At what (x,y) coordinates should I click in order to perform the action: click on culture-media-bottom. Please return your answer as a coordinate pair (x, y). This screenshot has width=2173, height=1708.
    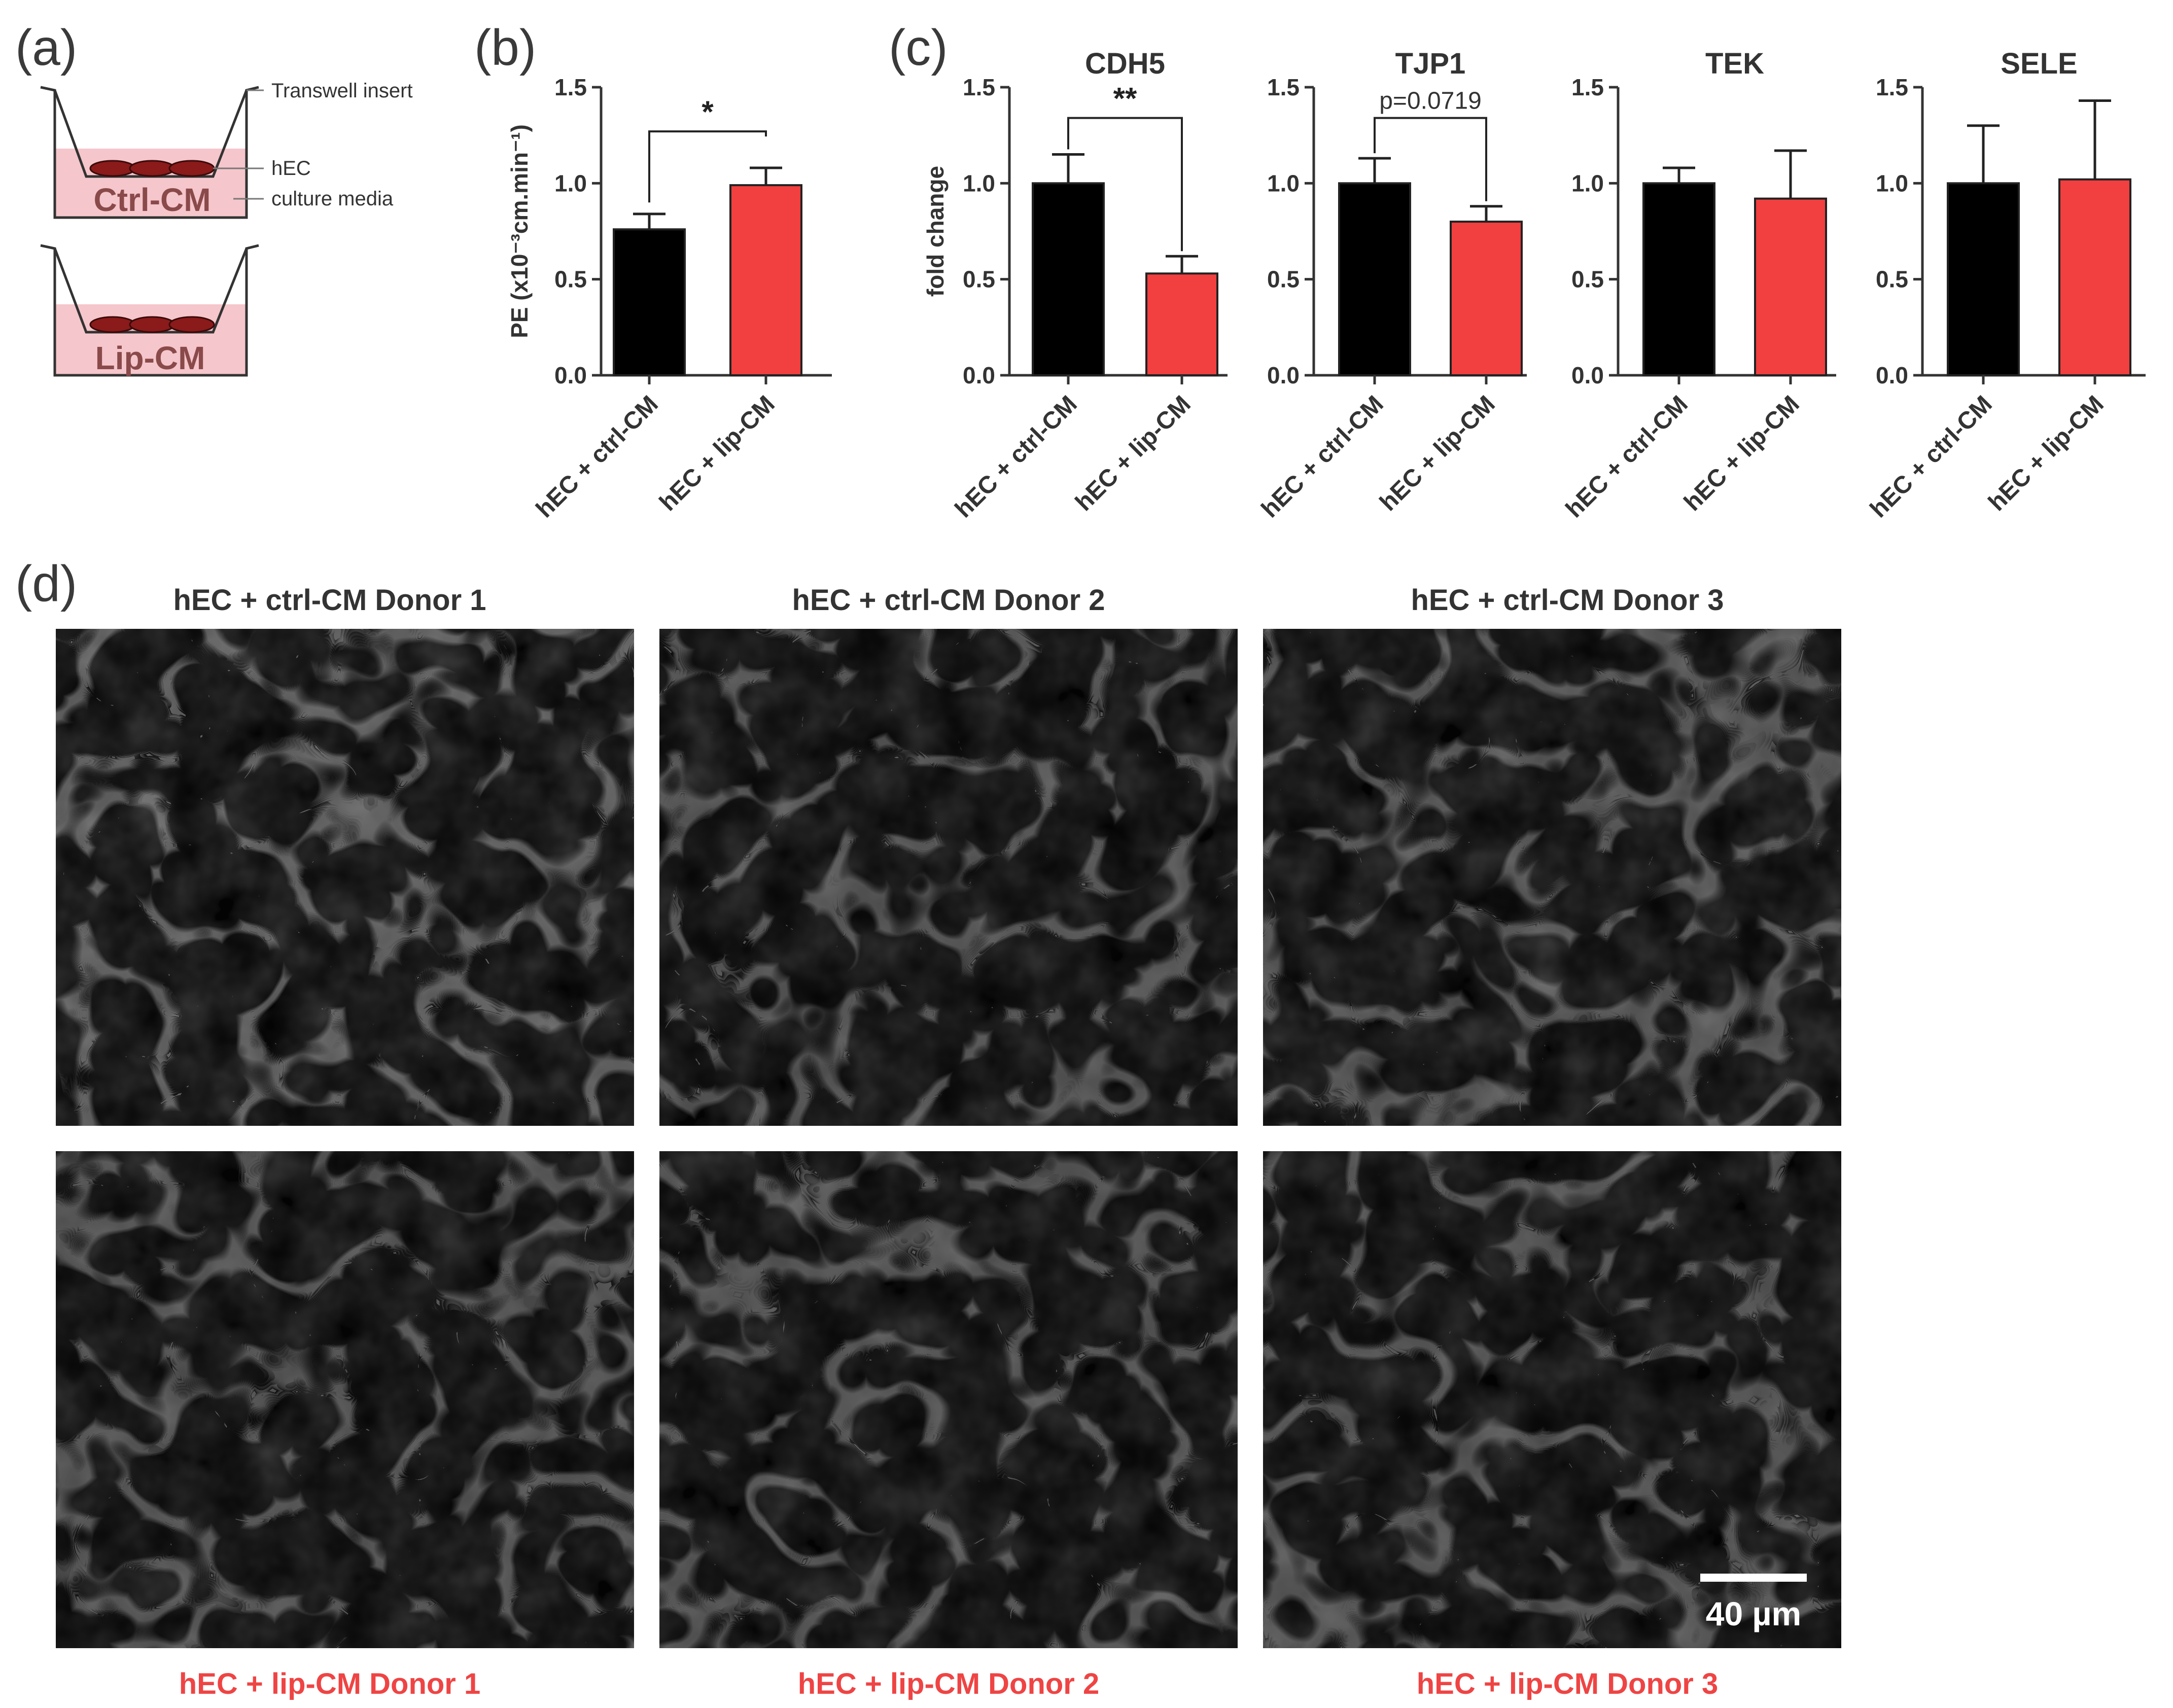
    Looking at the image, I should click on (151, 340).